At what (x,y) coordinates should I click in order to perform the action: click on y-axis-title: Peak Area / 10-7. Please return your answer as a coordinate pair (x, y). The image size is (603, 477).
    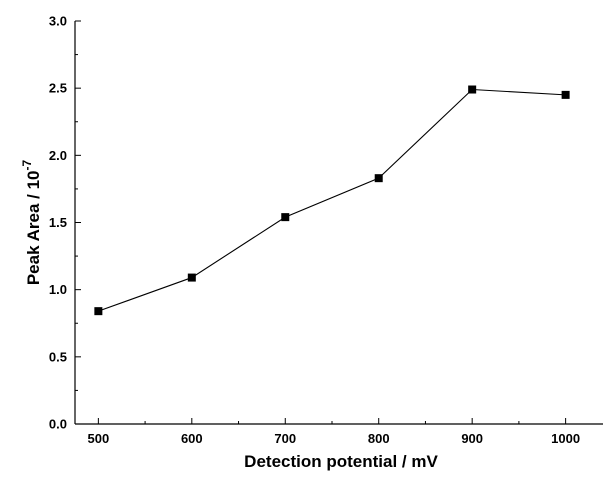
    Looking at the image, I should click on (31, 222).